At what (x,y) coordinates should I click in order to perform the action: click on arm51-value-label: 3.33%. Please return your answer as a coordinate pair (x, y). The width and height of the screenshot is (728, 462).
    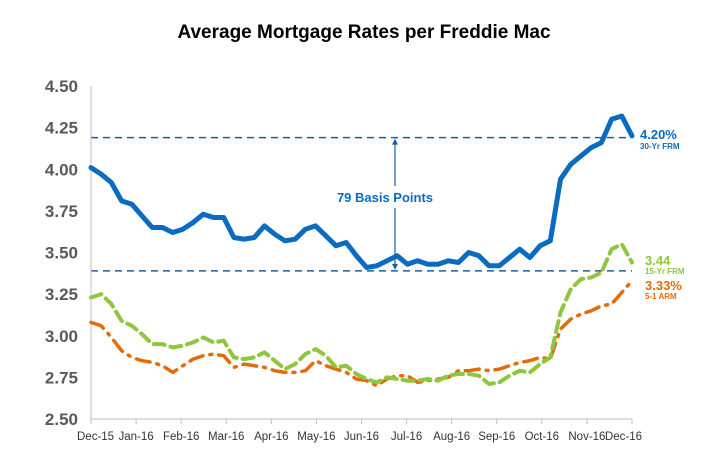
    Looking at the image, I should click on (663, 285).